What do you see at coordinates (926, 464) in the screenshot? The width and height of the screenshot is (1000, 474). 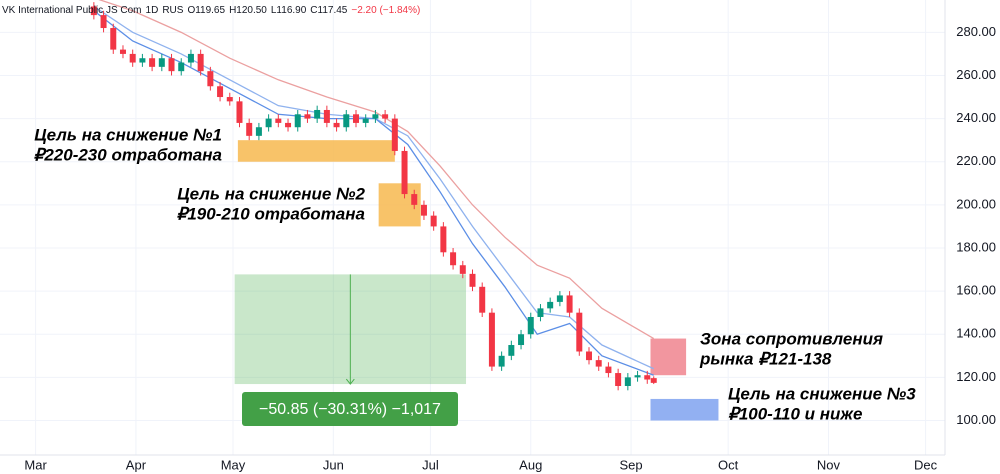 I see `x-tick-label: Dec` at bounding box center [926, 464].